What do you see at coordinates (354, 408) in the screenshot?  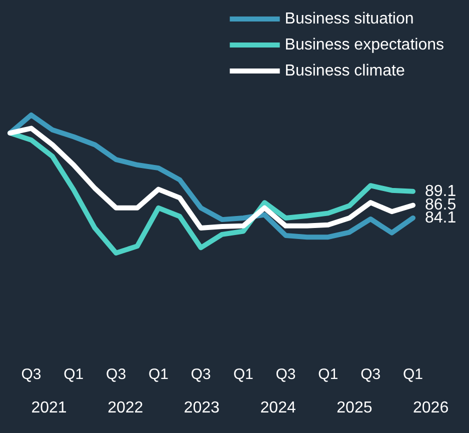 I see `text: 2025` at bounding box center [354, 408].